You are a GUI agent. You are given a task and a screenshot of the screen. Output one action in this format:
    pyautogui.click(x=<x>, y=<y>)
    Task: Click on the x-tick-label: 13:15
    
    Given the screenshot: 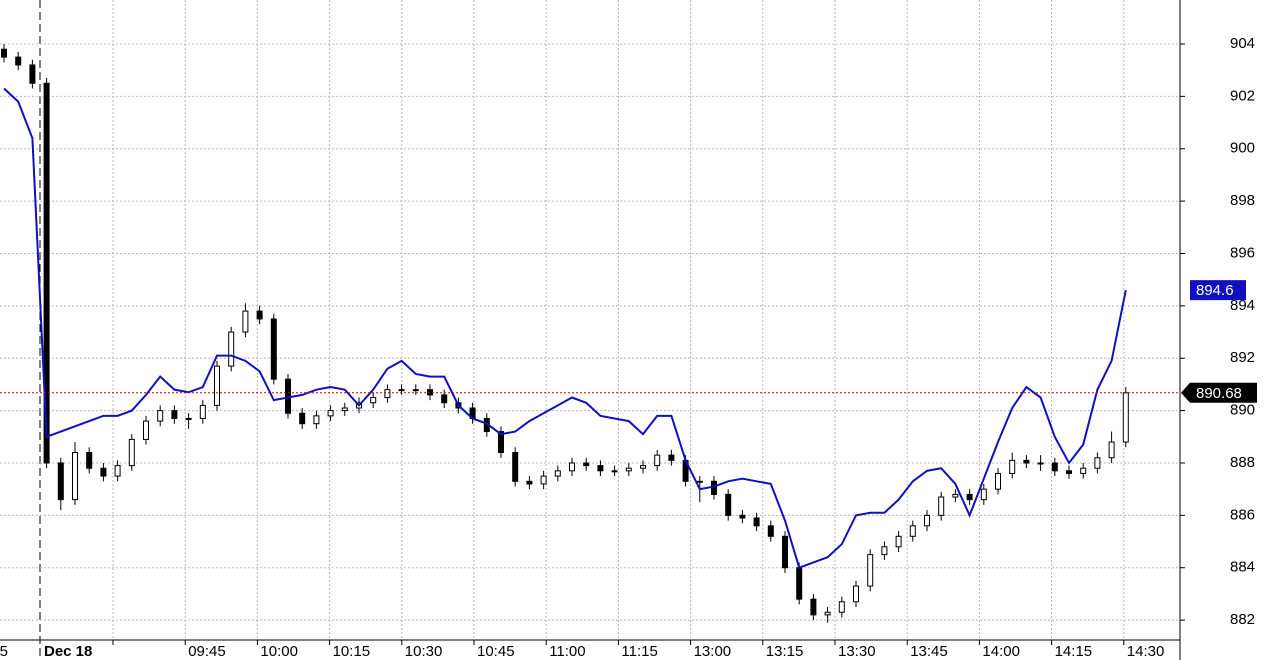 What is the action you would take?
    pyautogui.click(x=785, y=651)
    